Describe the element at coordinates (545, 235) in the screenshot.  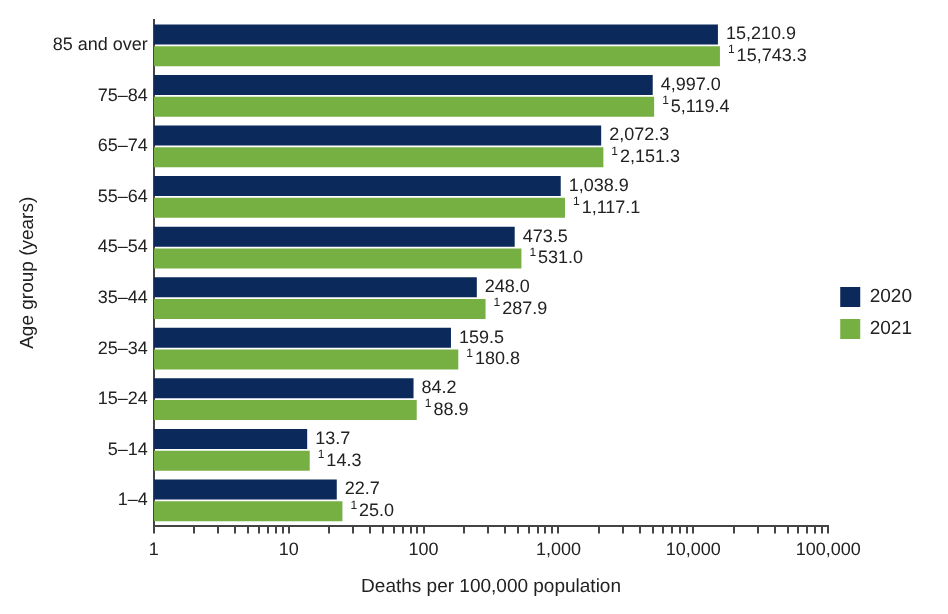
I see `data-label: 473.5` at that location.